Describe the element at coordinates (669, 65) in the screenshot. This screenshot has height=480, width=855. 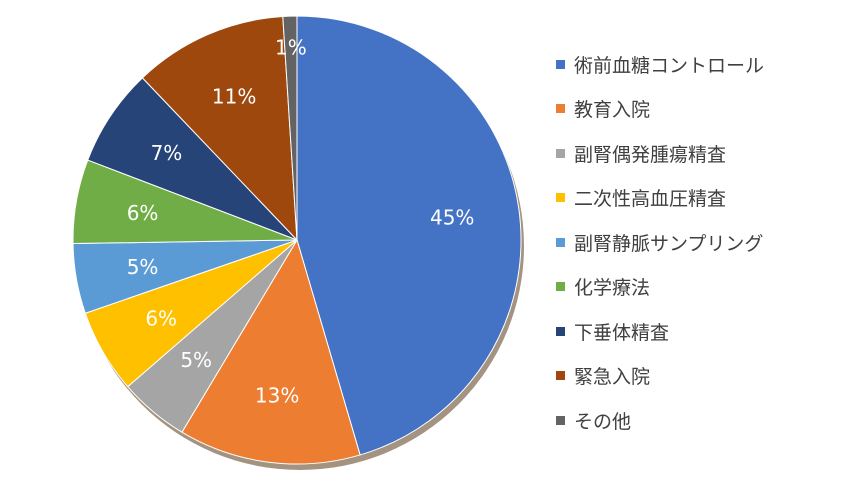
I see `legend-label-0: 術前血糖コントロール` at that location.